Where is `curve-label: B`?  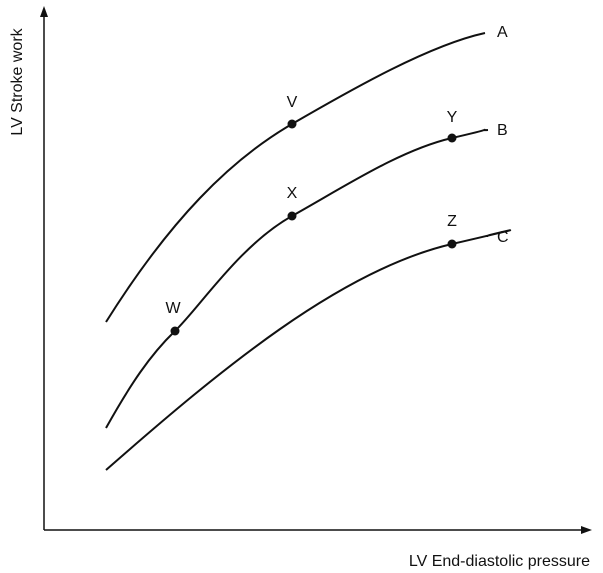 curve-label: B is located at coordinates (502, 130).